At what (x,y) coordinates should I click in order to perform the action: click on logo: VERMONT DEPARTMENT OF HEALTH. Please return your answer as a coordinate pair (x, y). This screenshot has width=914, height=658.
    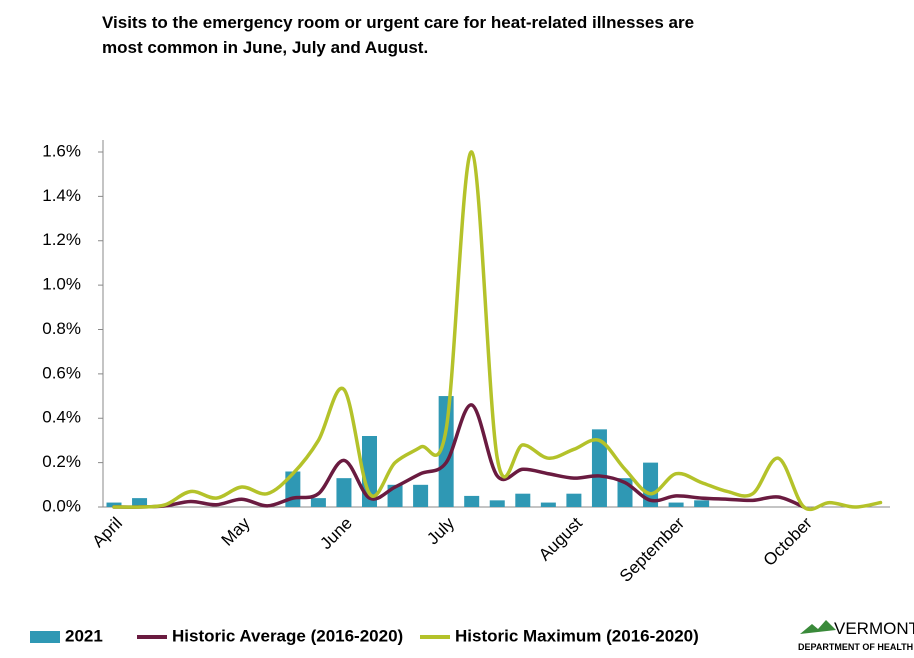
    Looking at the image, I should click on (856, 635).